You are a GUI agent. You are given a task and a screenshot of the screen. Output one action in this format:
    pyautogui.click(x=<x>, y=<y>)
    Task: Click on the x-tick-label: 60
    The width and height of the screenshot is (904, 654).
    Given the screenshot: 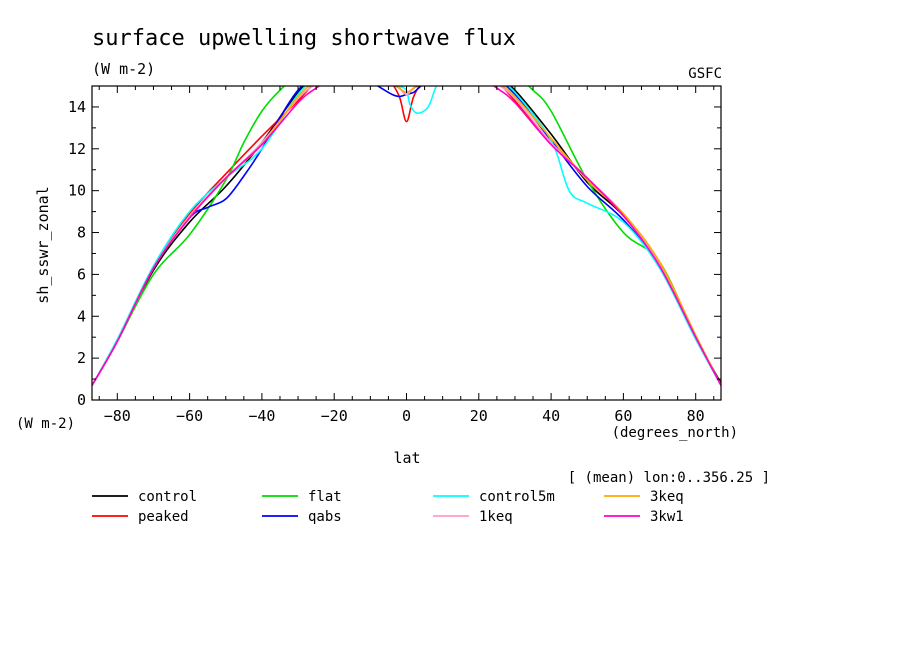 What is the action you would take?
    pyautogui.click(x=623, y=416)
    